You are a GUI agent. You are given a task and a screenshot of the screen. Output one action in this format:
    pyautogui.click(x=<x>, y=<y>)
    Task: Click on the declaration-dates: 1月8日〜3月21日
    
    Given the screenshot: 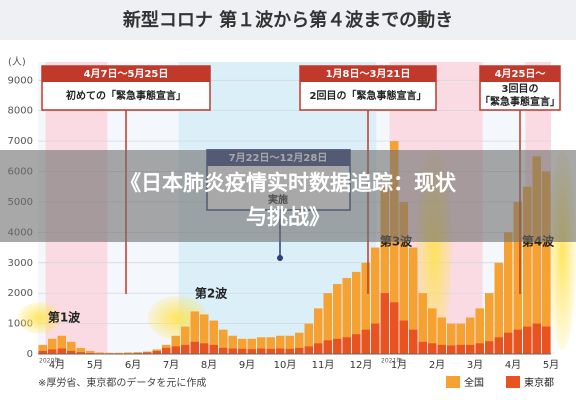 What is the action you would take?
    pyautogui.click(x=368, y=74)
    